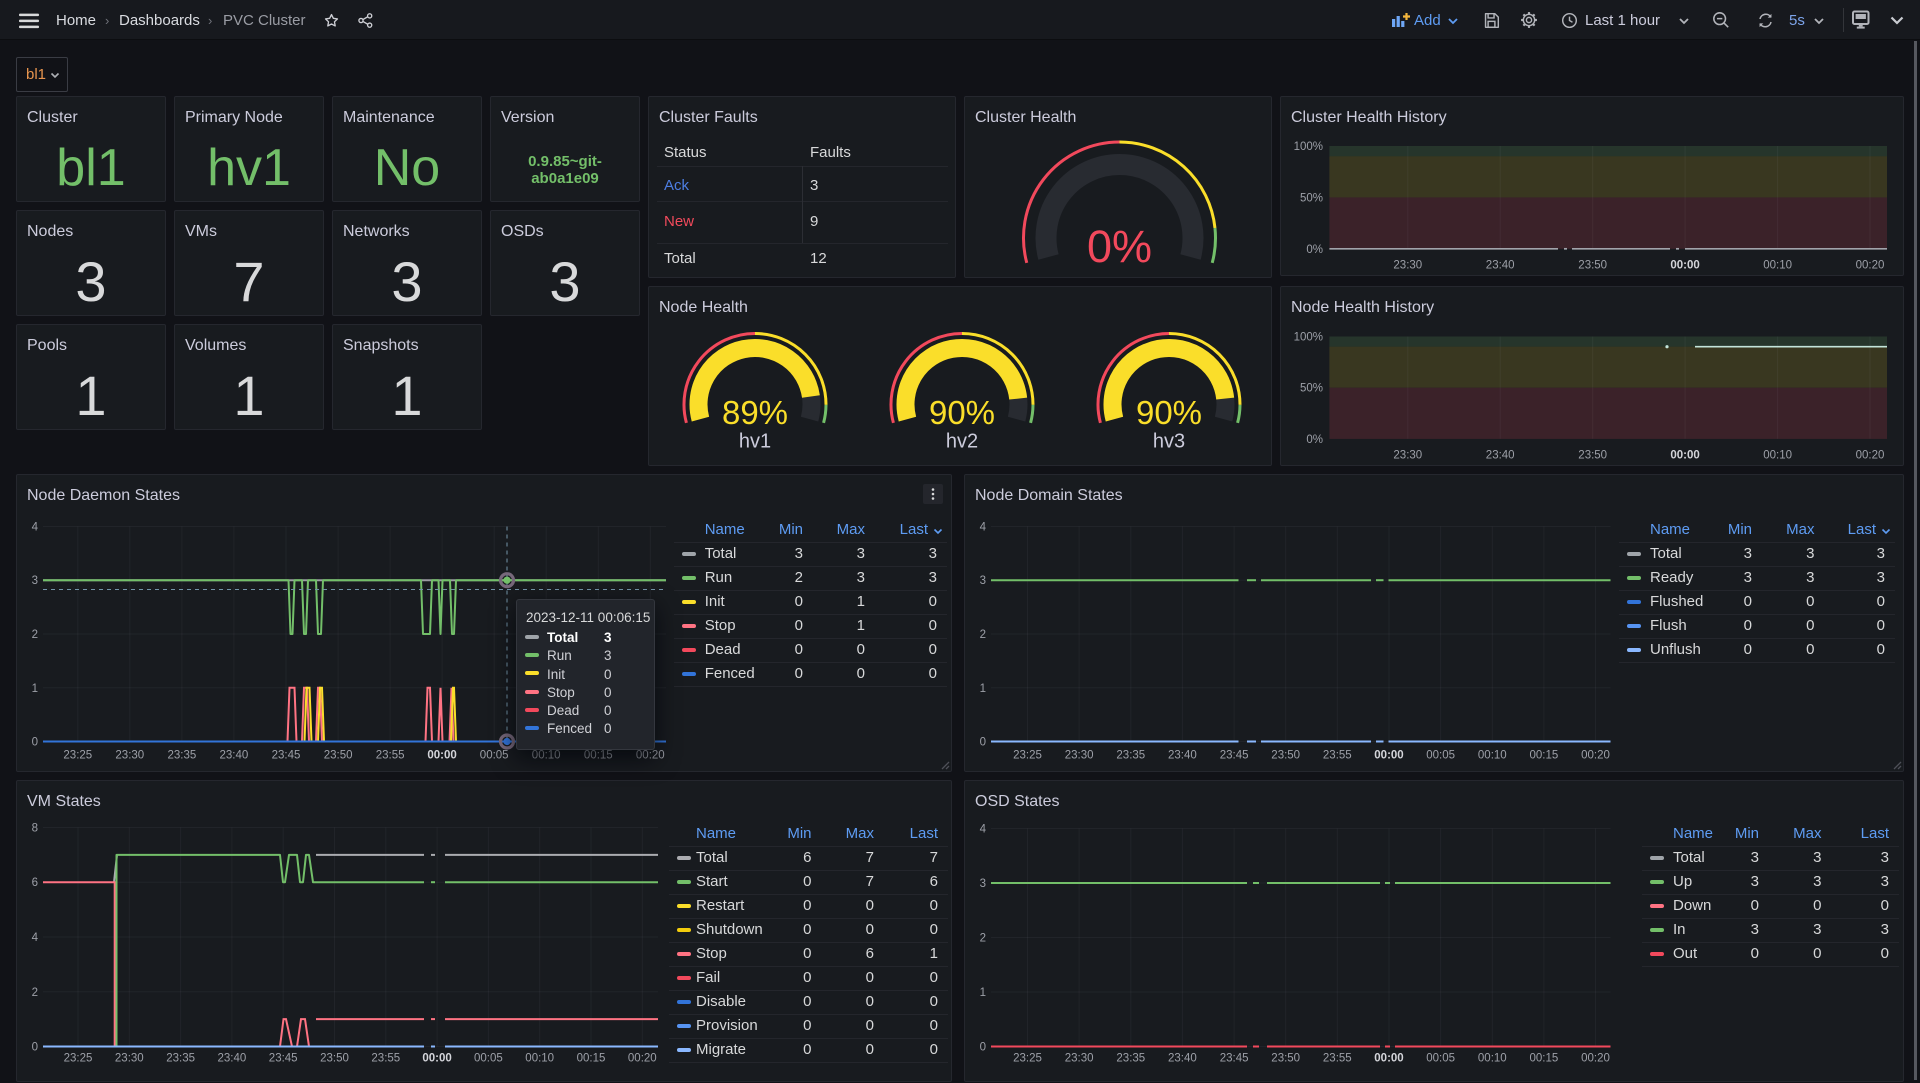  Describe the element at coordinates (1169, 442) in the screenshot. I see `svg-text: hv3` at that location.